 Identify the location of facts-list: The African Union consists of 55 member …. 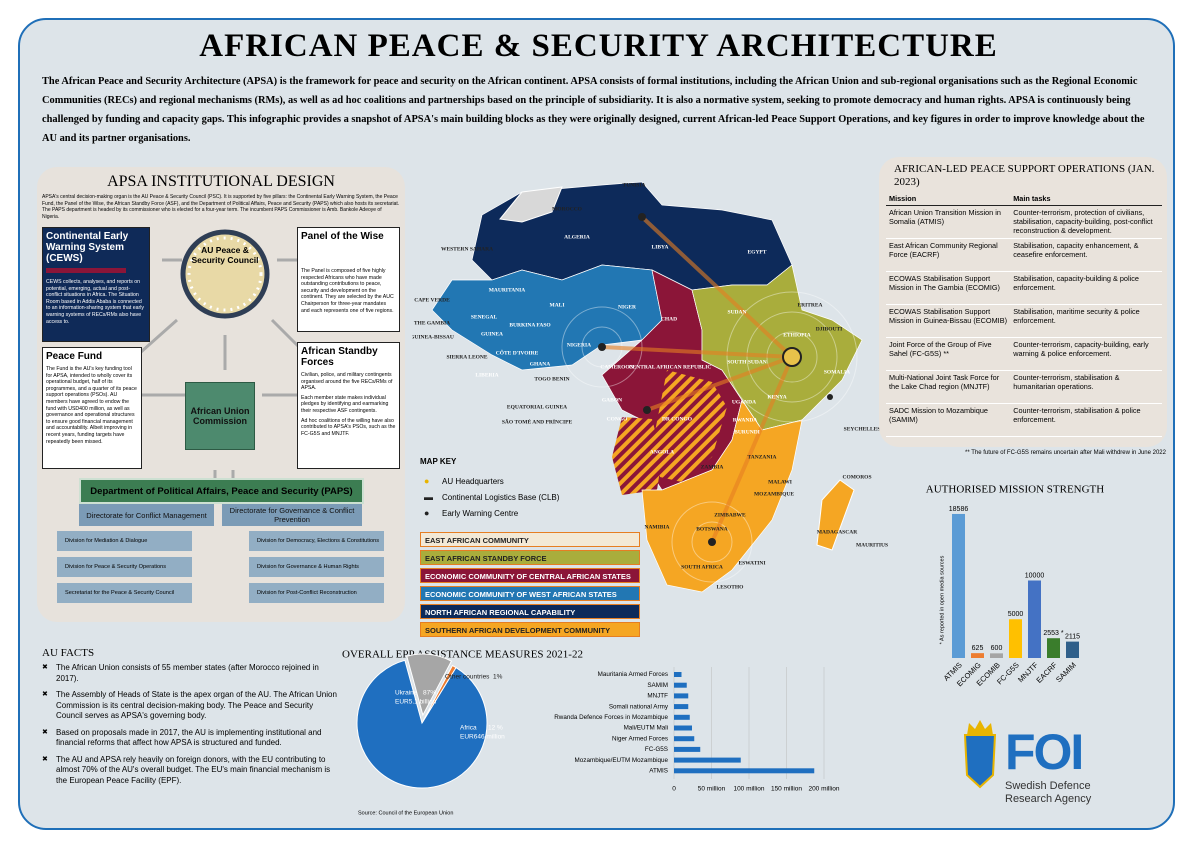
(192, 727).